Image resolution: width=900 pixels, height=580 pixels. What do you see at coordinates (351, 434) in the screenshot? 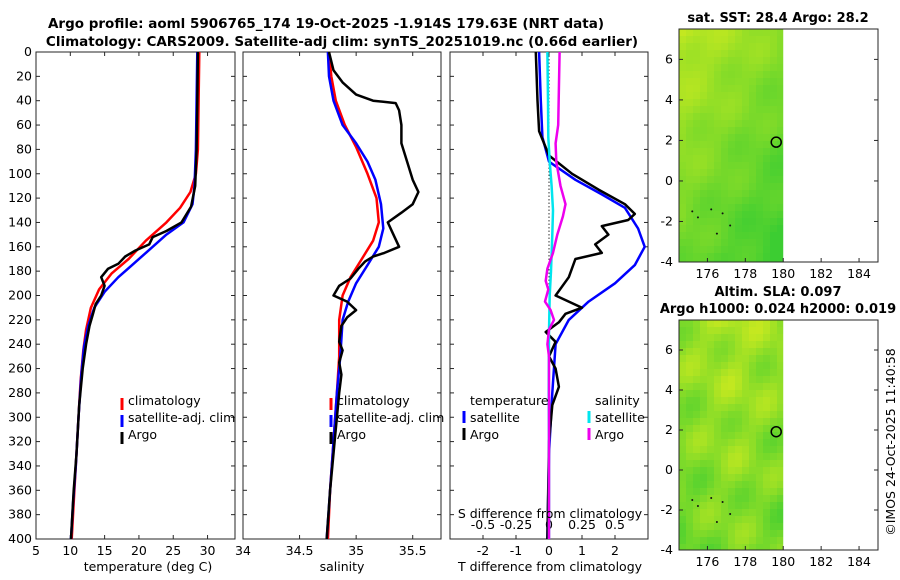
I see `legend-label-argo: Argo` at bounding box center [351, 434].